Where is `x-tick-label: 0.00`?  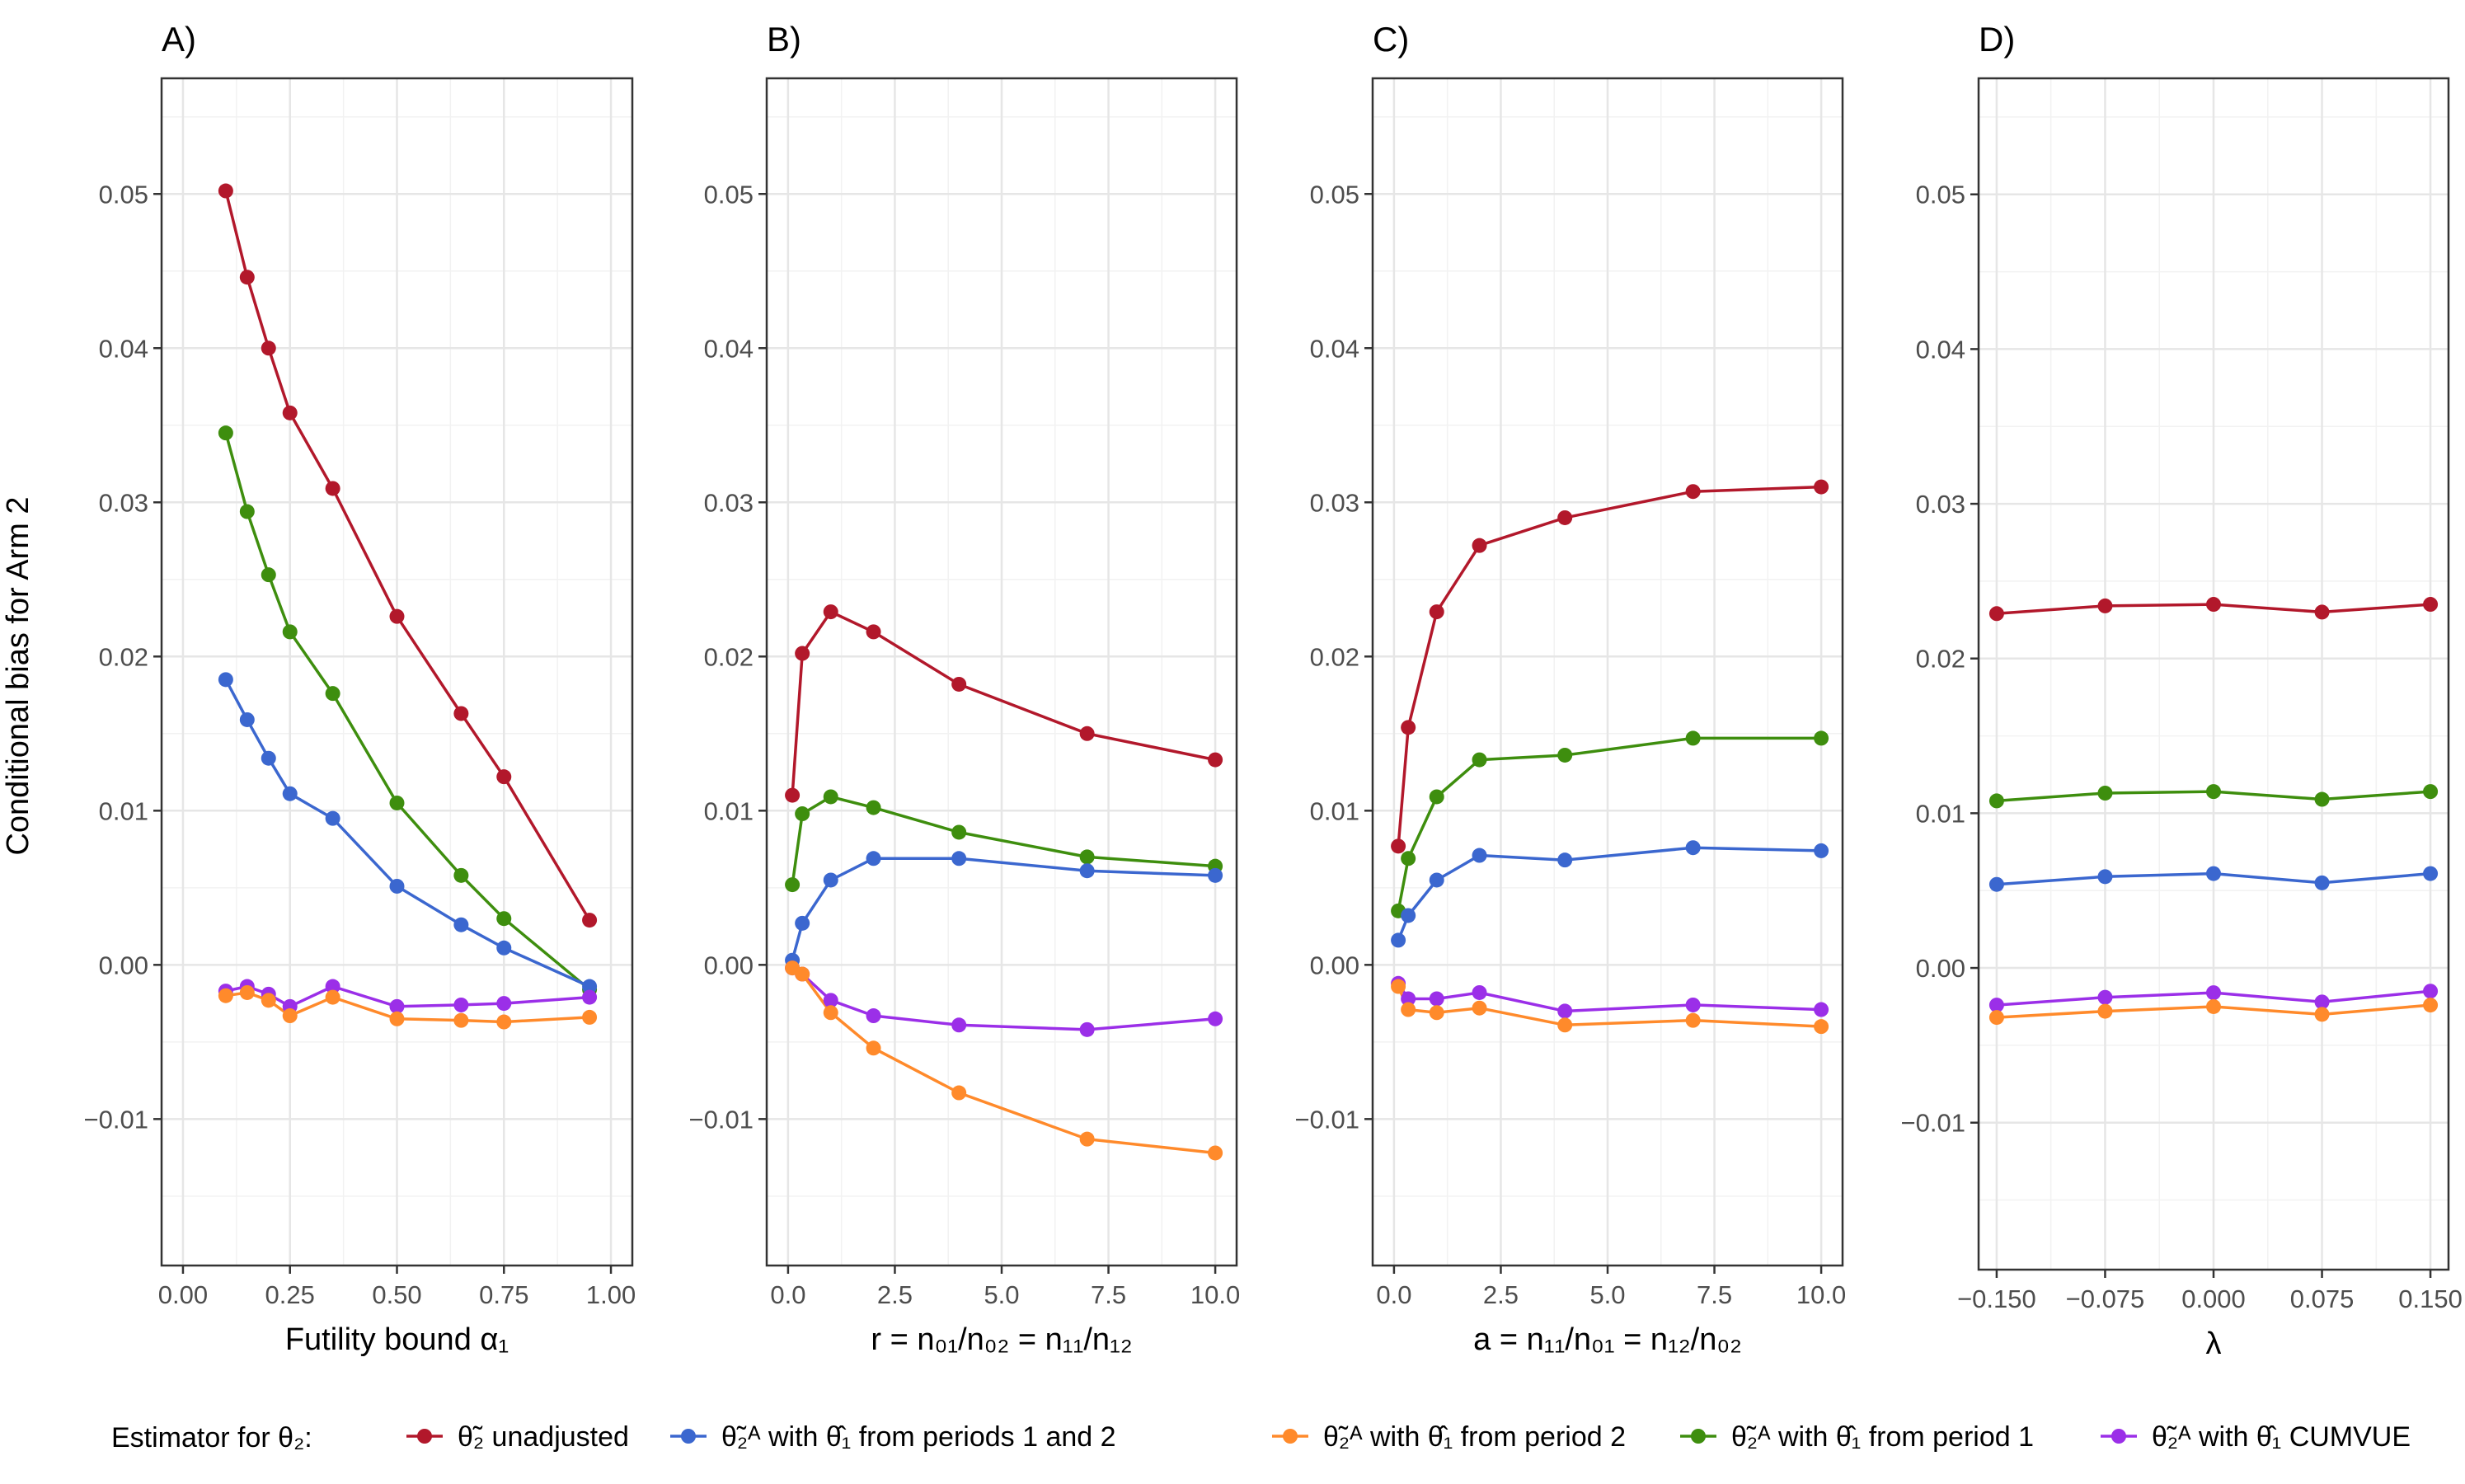 x-tick-label: 0.00 is located at coordinates (183, 1294).